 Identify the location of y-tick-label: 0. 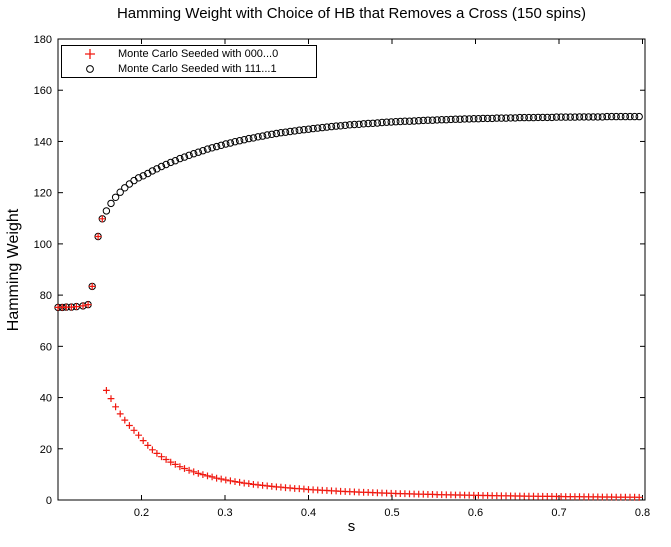
(49, 501).